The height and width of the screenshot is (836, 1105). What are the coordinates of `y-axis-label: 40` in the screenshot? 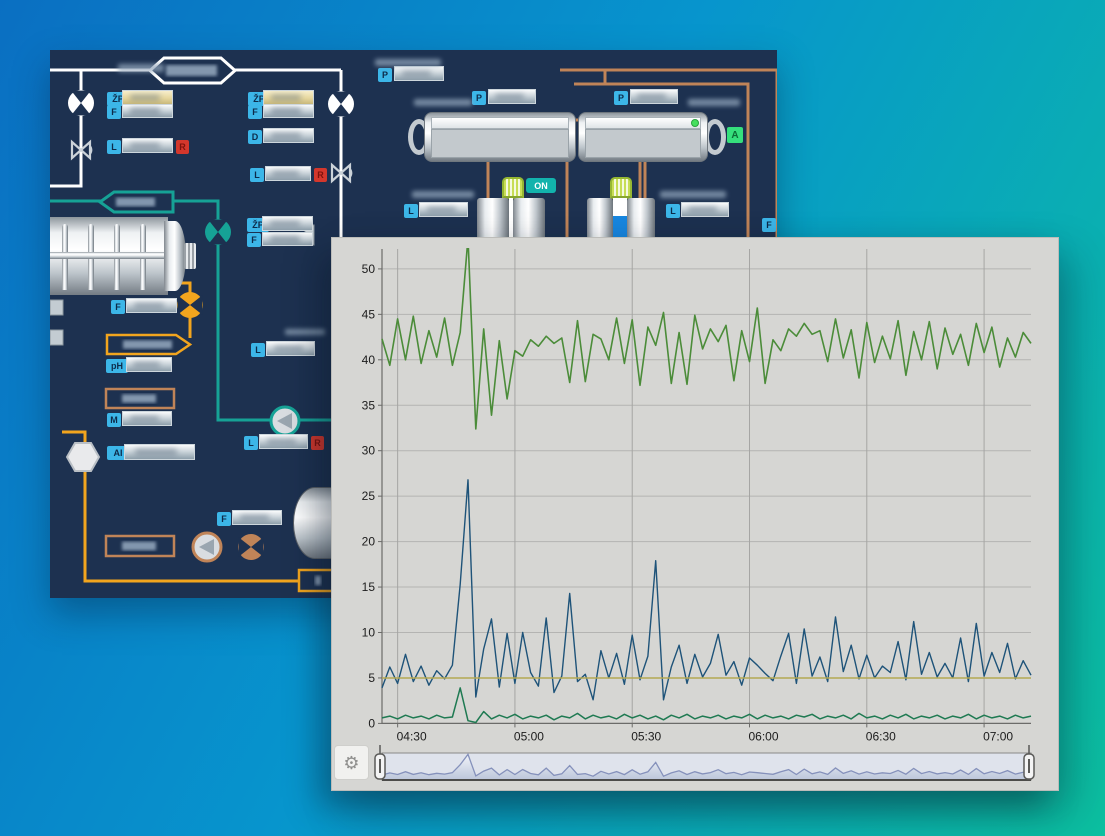 It's located at (369, 360).